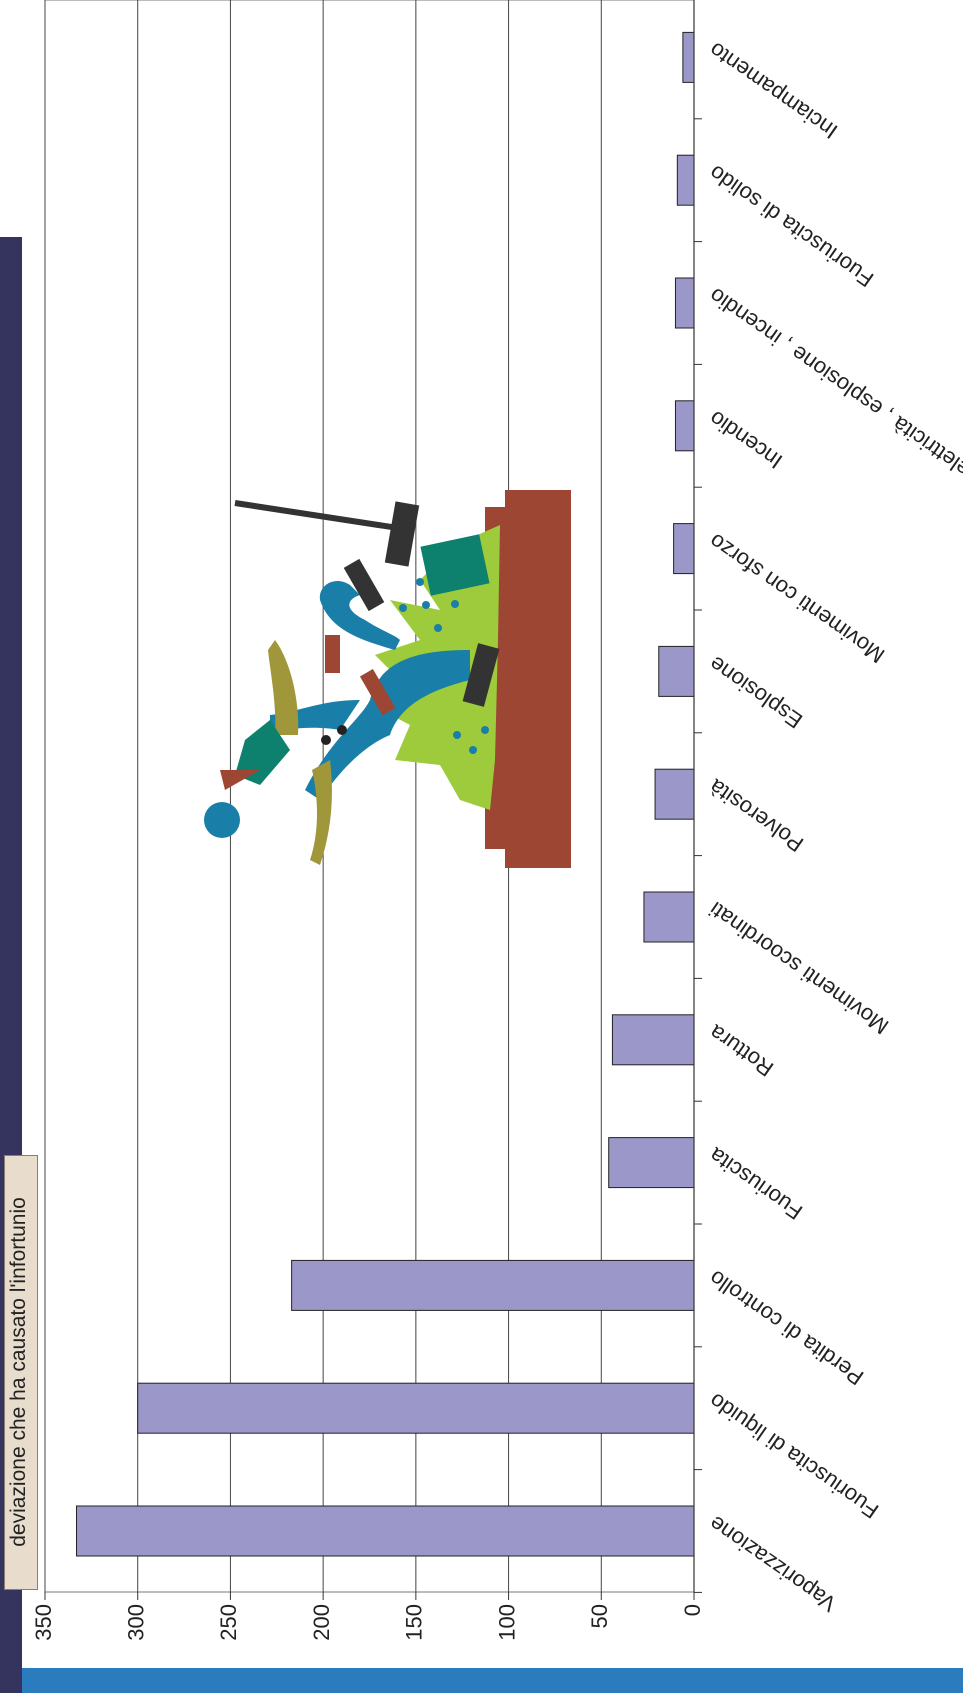 The image size is (963, 1693). I want to click on category-label: Fuoriuscita di solido, so click(792, 226).